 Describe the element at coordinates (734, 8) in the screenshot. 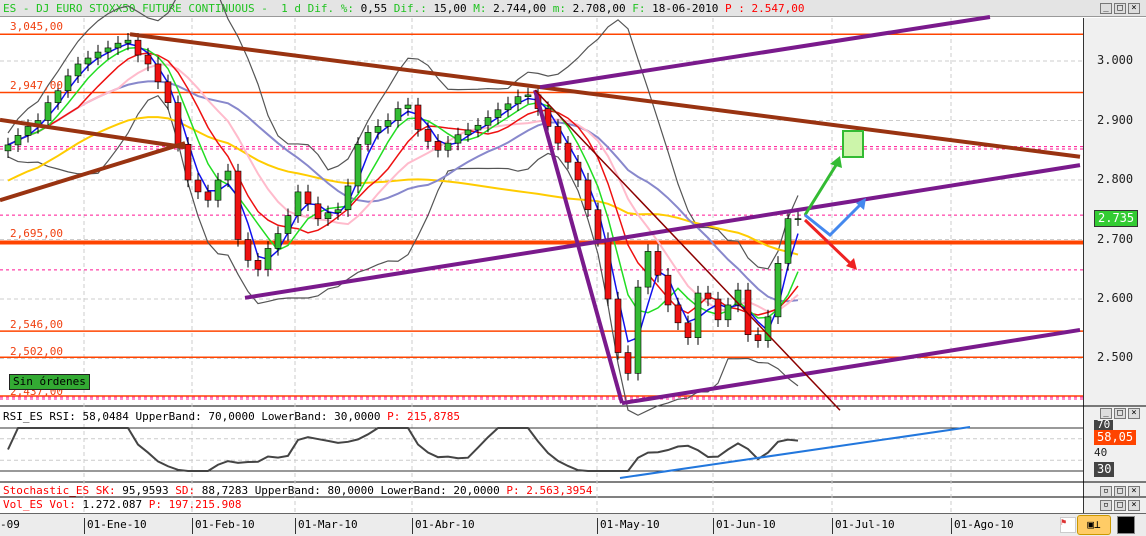

I see `p-label: P :` at that location.